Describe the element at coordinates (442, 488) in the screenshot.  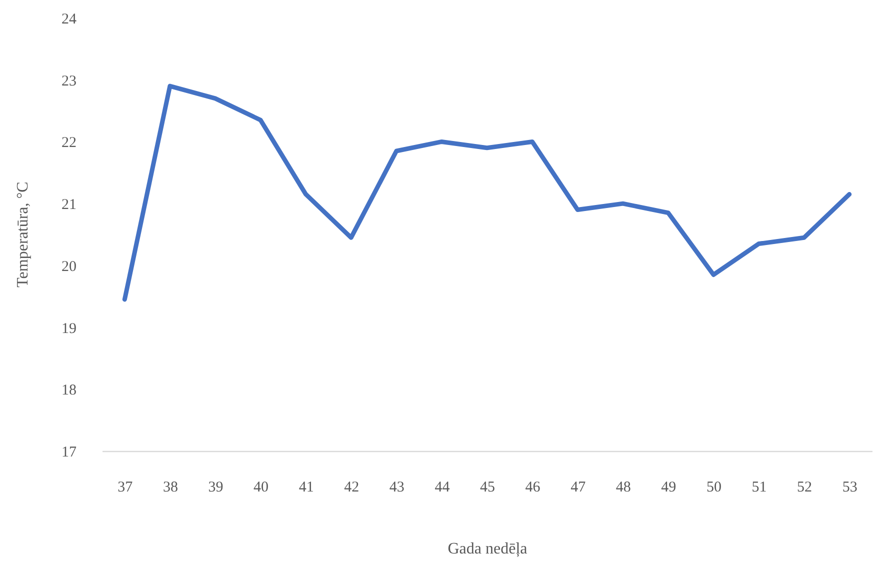
I see `x-tick-label: 44` at that location.